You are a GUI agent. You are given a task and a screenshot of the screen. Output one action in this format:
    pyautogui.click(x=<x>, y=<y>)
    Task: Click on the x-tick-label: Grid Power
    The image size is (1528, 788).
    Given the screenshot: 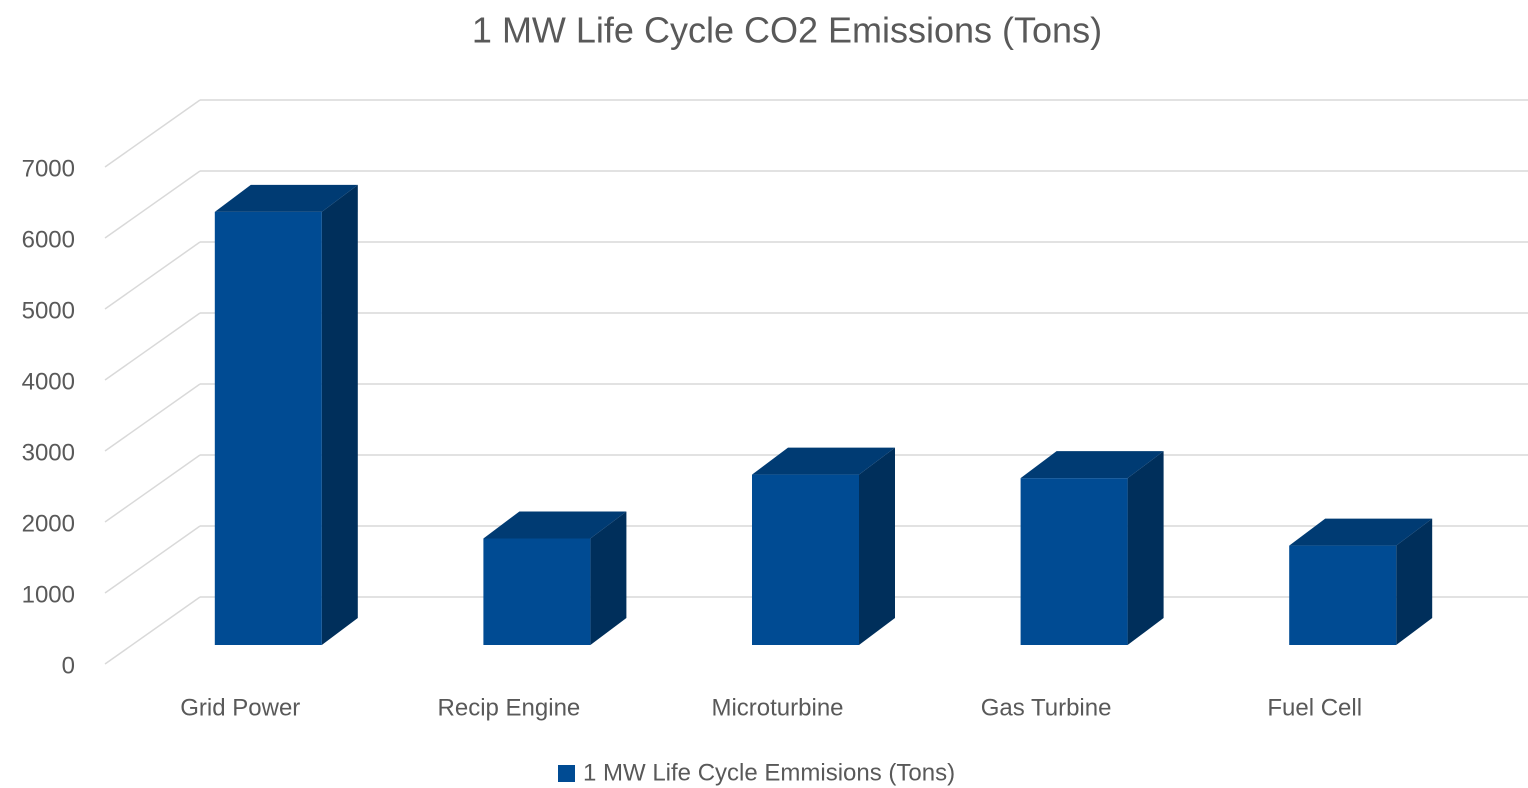 What is the action you would take?
    pyautogui.click(x=240, y=707)
    